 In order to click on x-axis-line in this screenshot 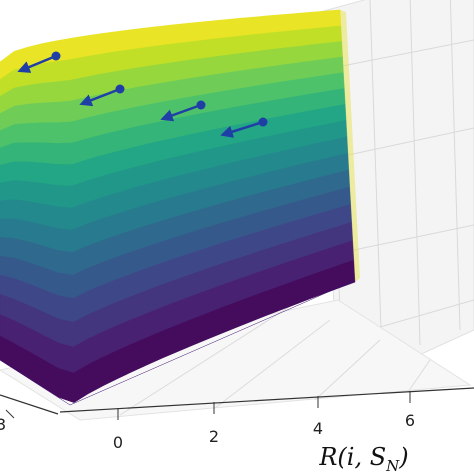, I will do `click(266, 400)`.